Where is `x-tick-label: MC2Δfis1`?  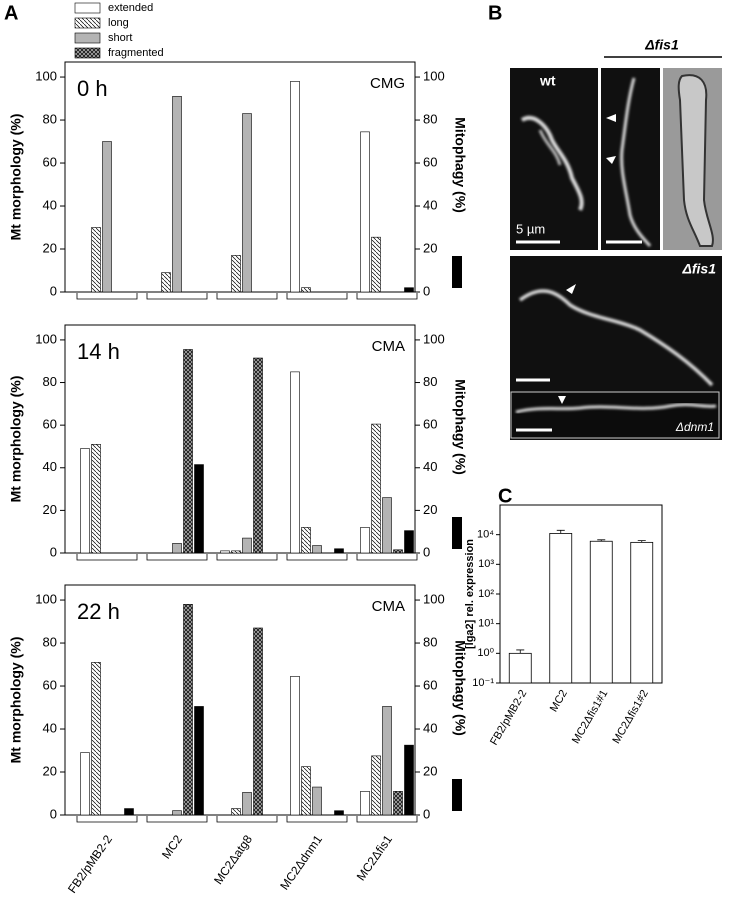 x-tick-label: MC2Δfis1 is located at coordinates (374, 857).